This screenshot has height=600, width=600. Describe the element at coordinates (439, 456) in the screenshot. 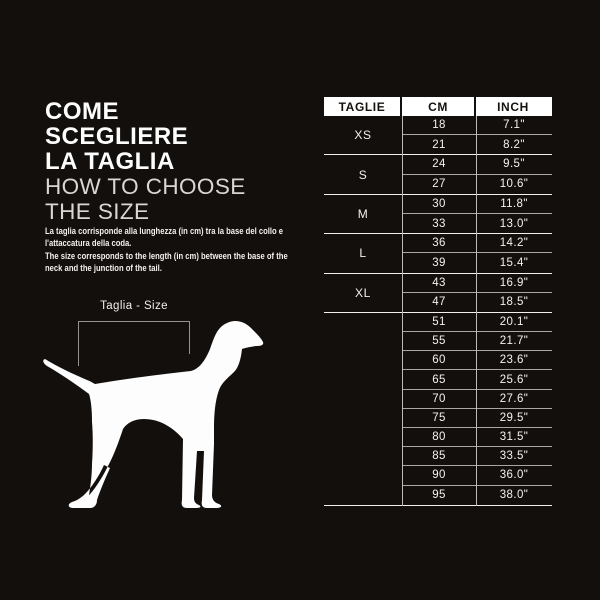

I see `cm-cell: 85` at that location.